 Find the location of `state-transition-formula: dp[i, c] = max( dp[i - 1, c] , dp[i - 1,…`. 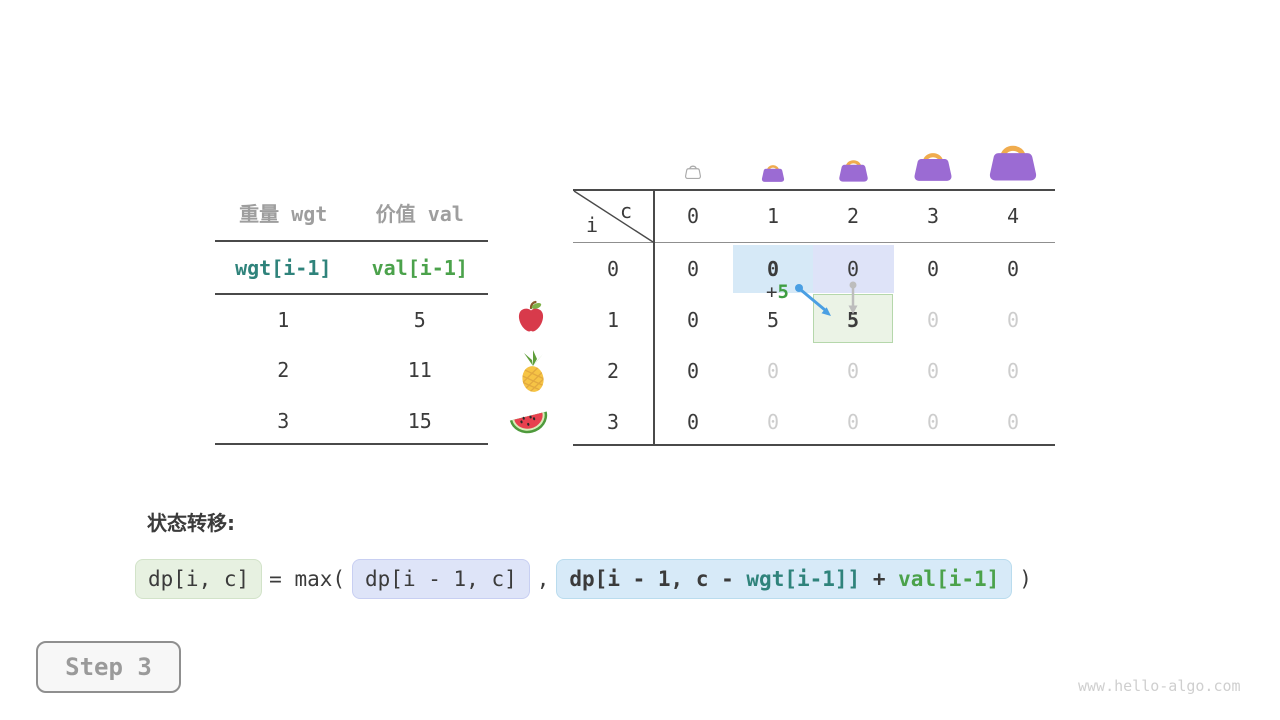

state-transition-formula: dp[i, c] = max( dp[i - 1, c] , dp[i - 1,… is located at coordinates (583, 579).